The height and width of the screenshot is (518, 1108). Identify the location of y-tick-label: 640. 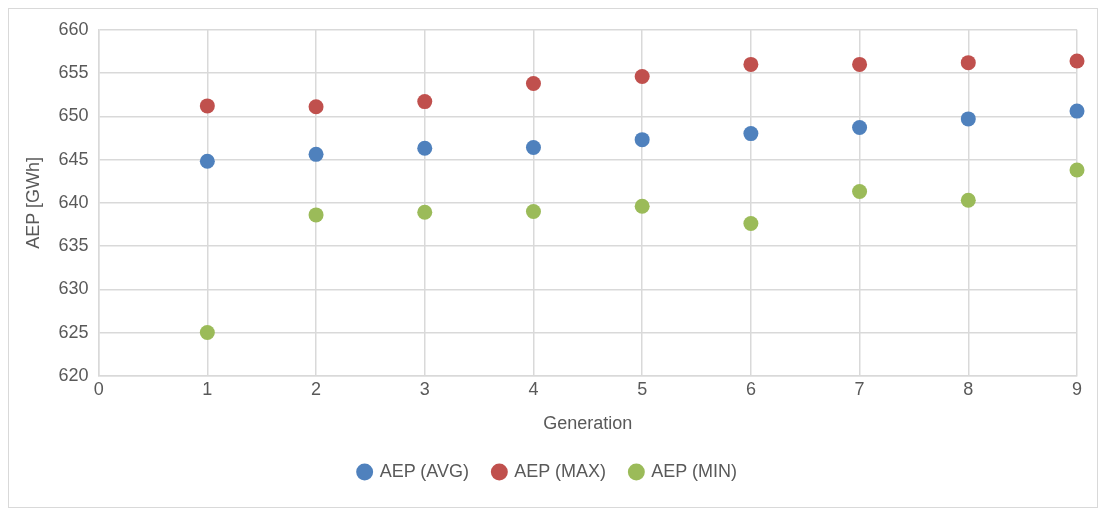
(73, 201).